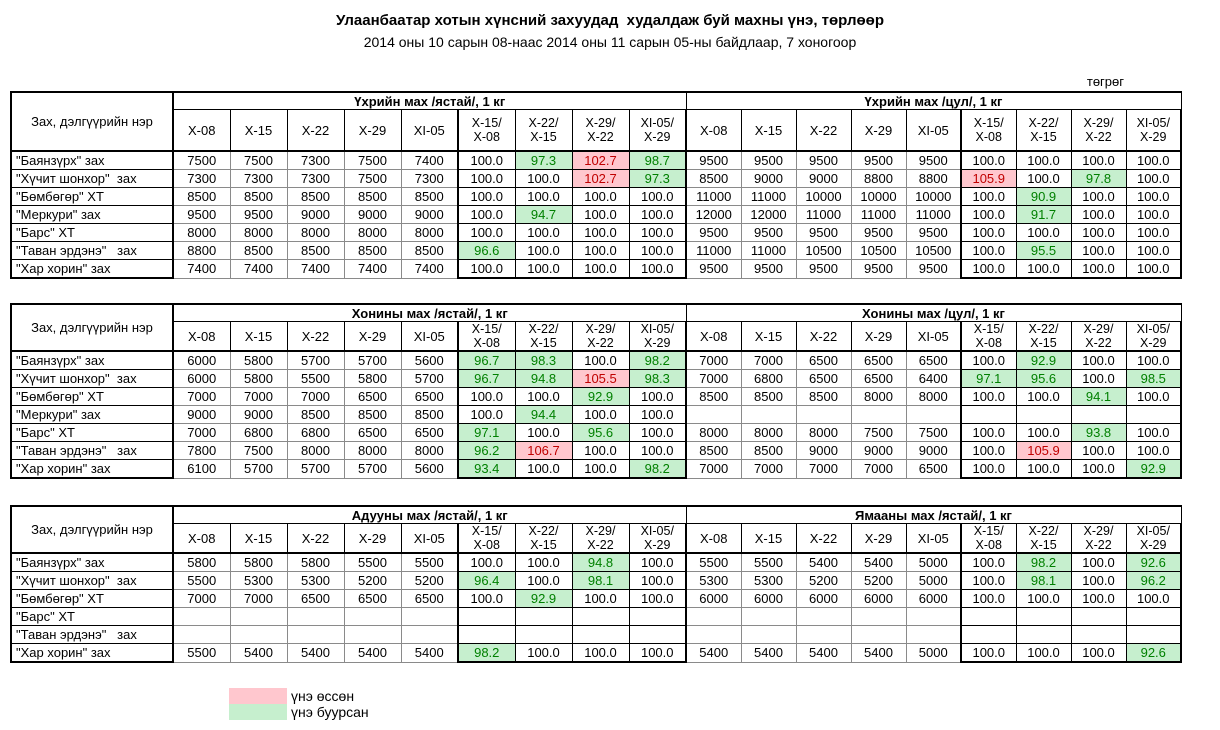 This screenshot has width=1220, height=730. Describe the element at coordinates (258, 360) in the screenshot. I see `price-cell: 5800` at that location.